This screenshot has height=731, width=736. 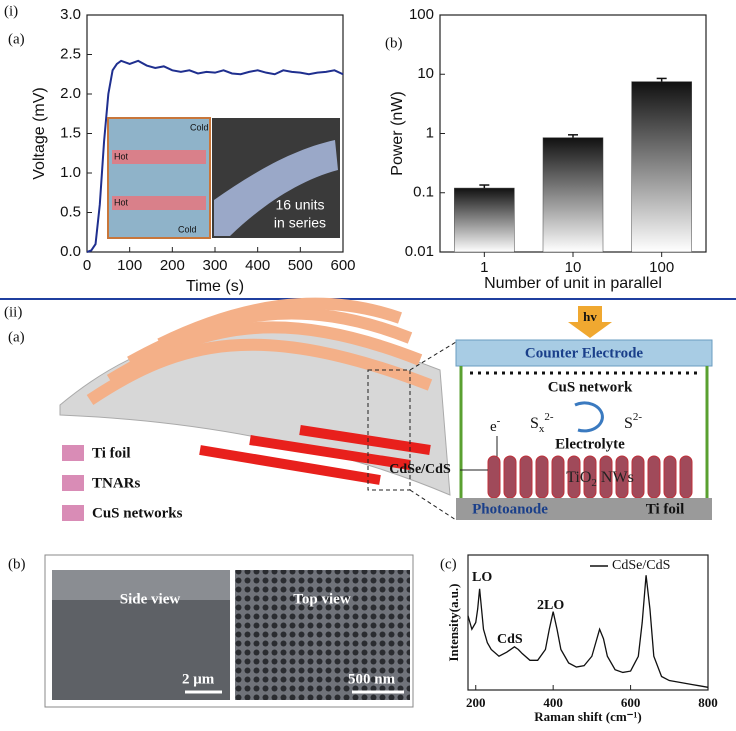 What do you see at coordinates (590, 316) in the screenshot?
I see `light-label: hv` at bounding box center [590, 316].